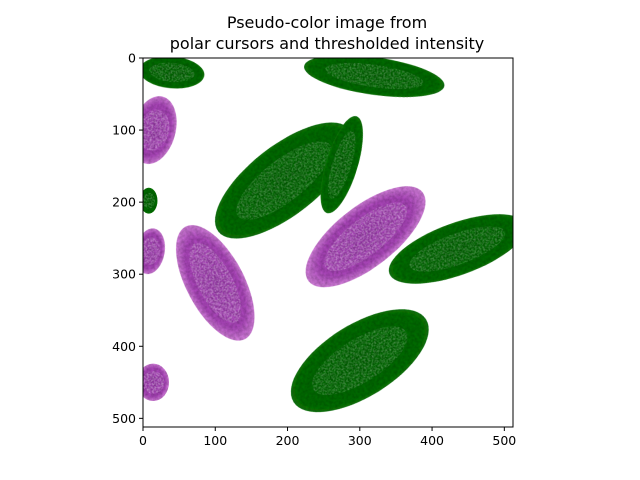  Describe the element at coordinates (124, 202) in the screenshot. I see `y-tick-label: 200` at that location.